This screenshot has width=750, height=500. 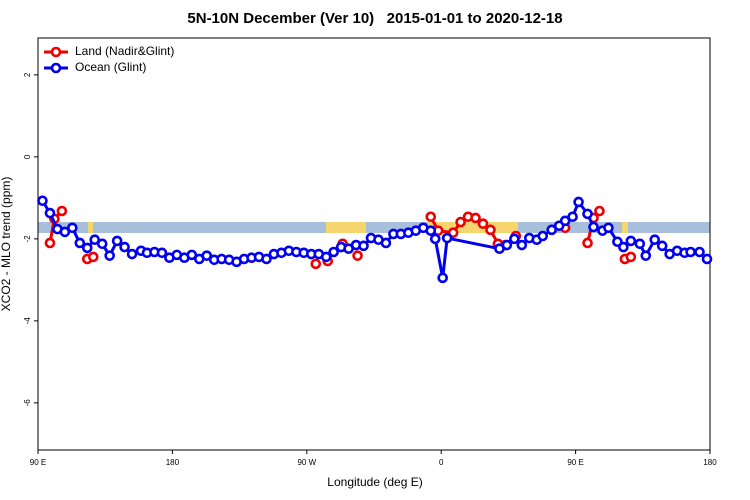 I want to click on surface-mask, so click(x=374, y=227).